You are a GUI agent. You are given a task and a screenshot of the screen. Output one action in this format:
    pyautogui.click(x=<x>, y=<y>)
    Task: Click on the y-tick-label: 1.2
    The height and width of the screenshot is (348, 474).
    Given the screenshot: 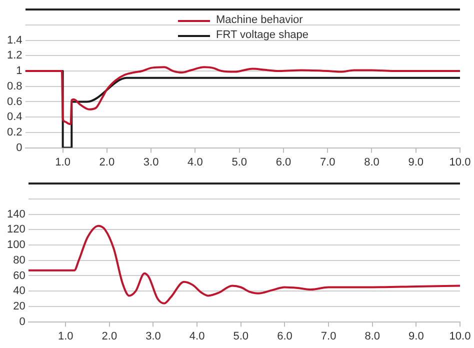 What is the action you would take?
    pyautogui.click(x=14, y=56)
    